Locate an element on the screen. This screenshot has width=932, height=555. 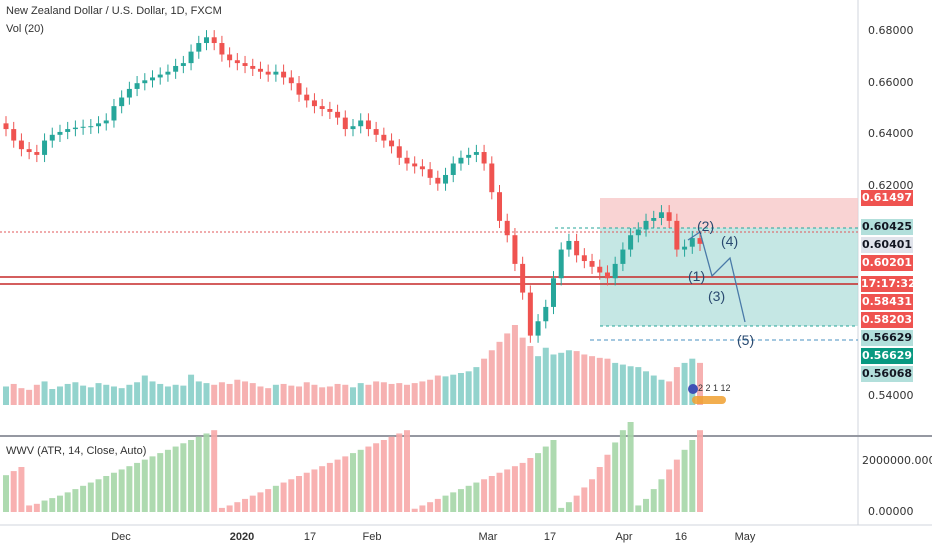
wave-label-3: (3) is located at coordinates (717, 296).